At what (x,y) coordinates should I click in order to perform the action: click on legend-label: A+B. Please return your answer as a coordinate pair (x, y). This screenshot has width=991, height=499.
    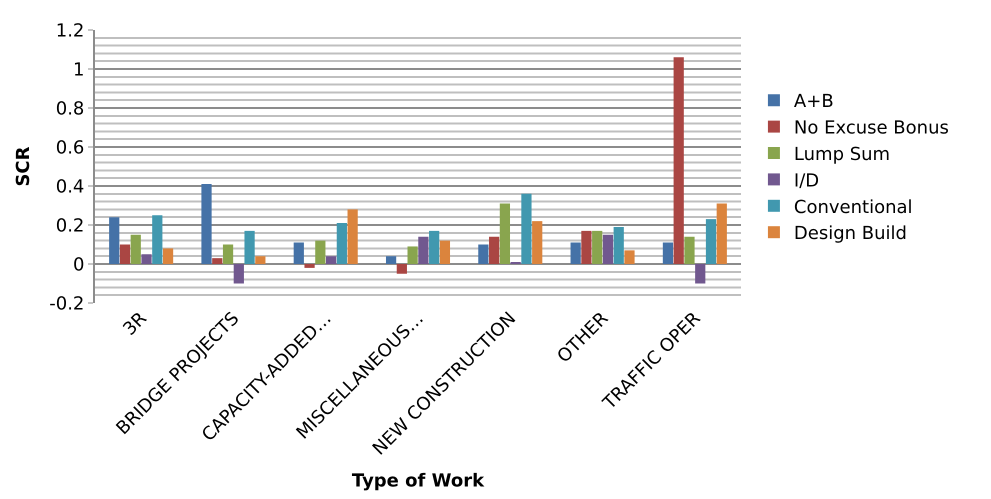
    Looking at the image, I should click on (814, 101).